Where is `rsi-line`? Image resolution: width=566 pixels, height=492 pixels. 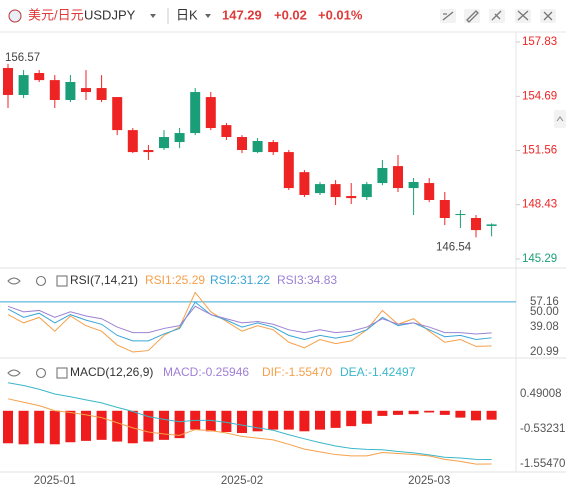
rsi-line is located at coordinates (249, 320).